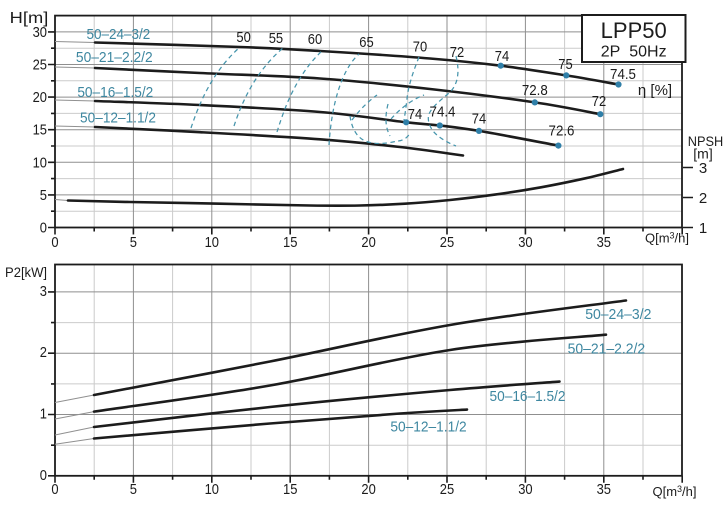 This screenshot has width=725, height=505. Describe the element at coordinates (29, 18) in the screenshot. I see `svg-text: H[m]` at that location.